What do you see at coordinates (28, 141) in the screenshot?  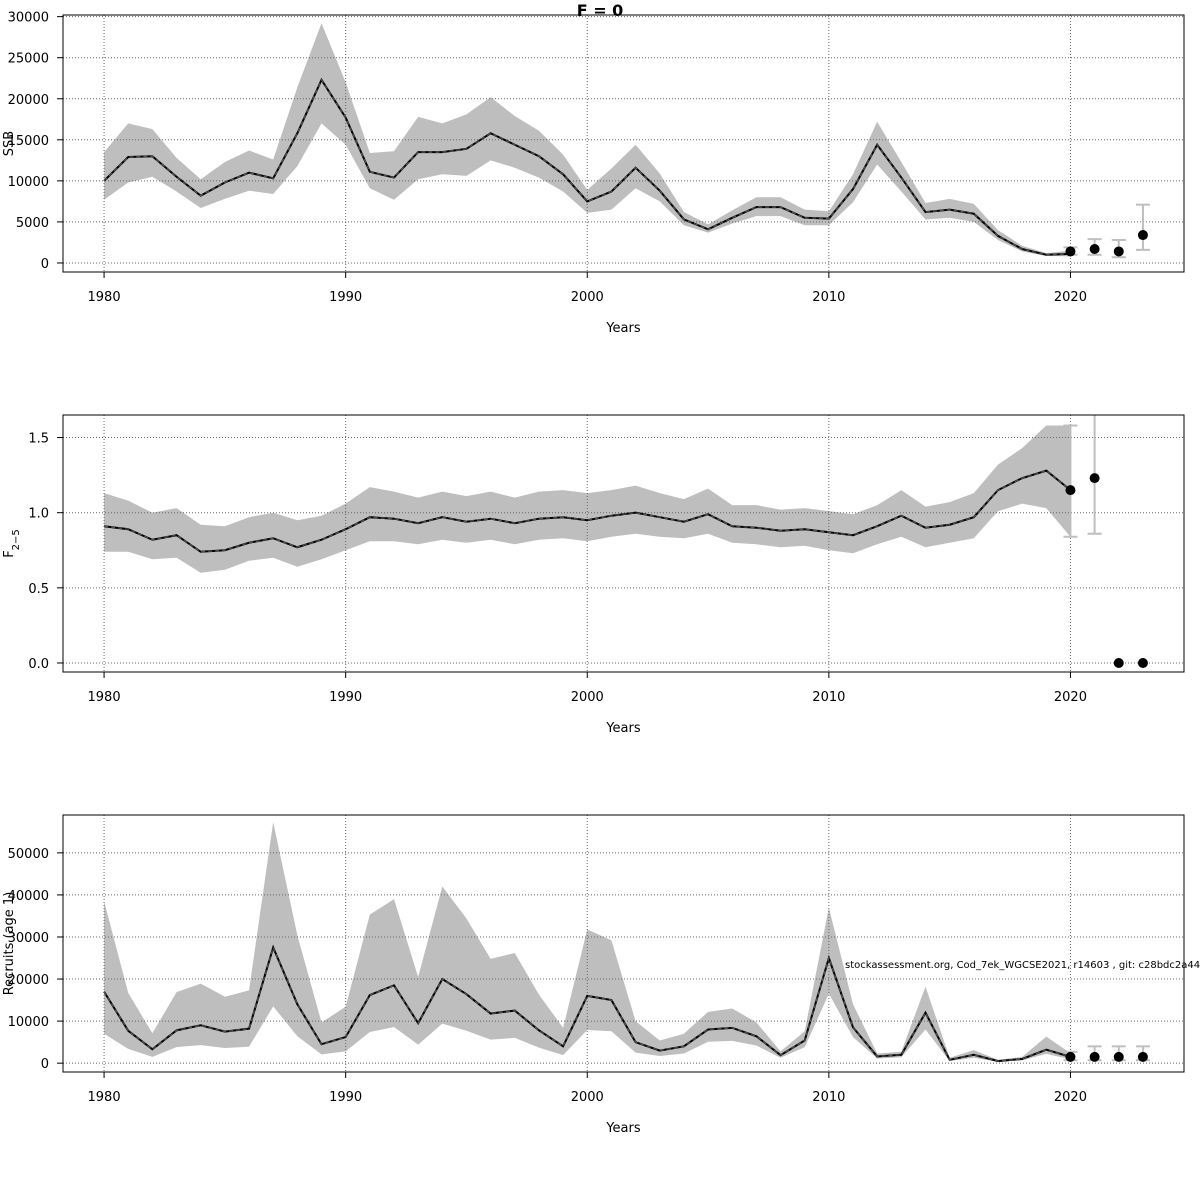 I see `y-tick-label: 15000` at bounding box center [28, 141].